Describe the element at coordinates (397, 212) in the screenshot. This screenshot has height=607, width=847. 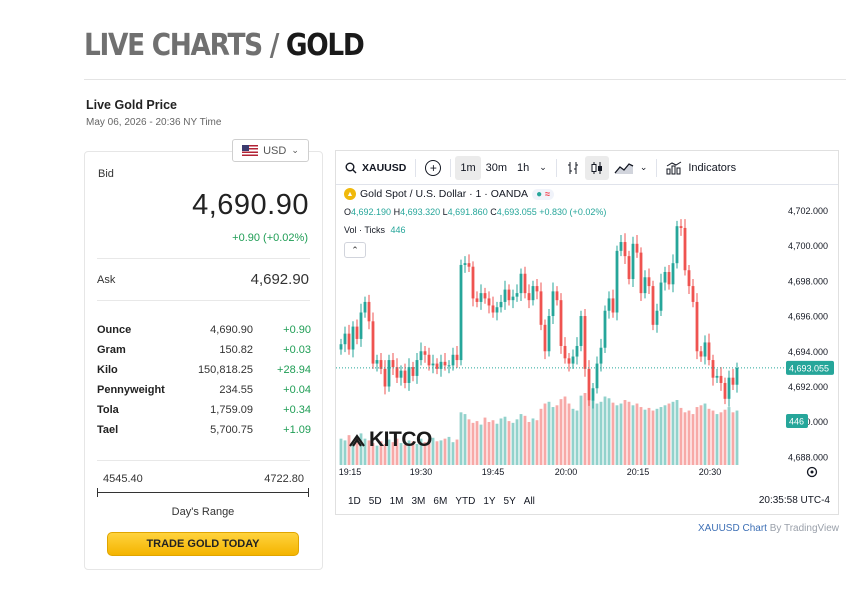
I see `high-label: H` at that location.